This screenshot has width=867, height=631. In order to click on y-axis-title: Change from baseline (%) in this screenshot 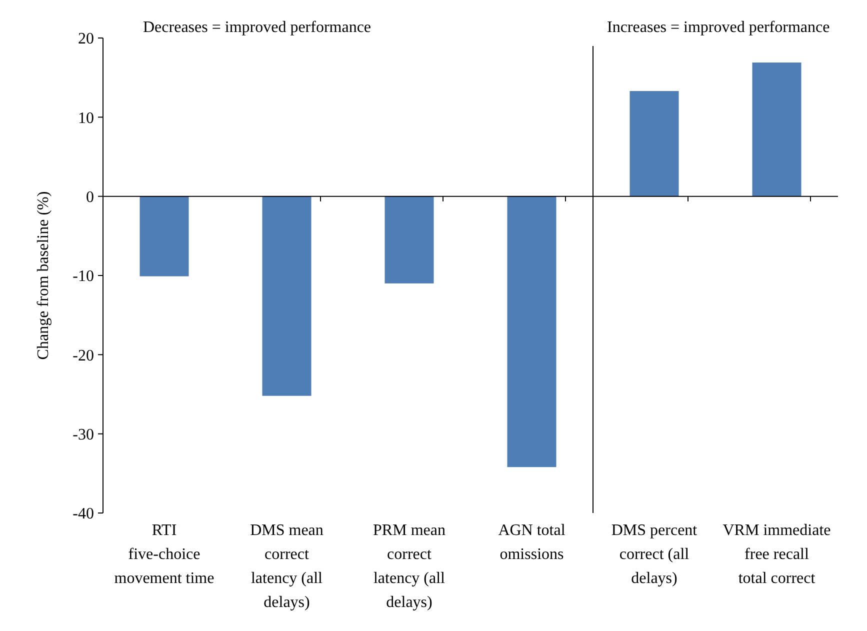, I will do `click(43, 275)`.